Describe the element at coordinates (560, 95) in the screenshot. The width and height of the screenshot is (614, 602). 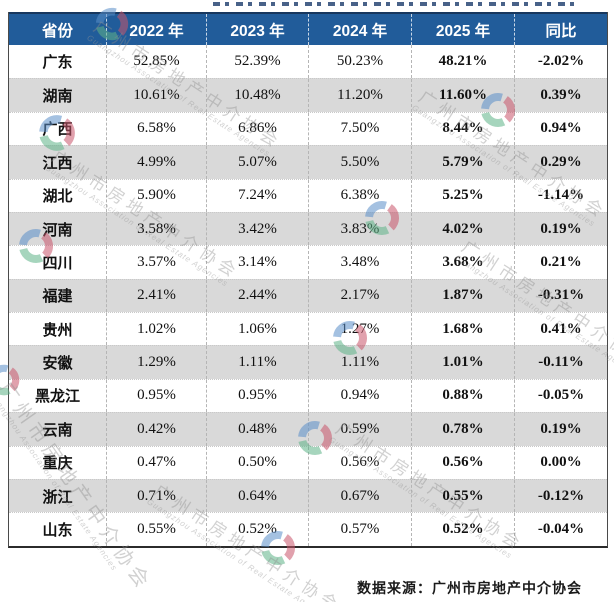
I see `value-cell: 0.39%` at that location.